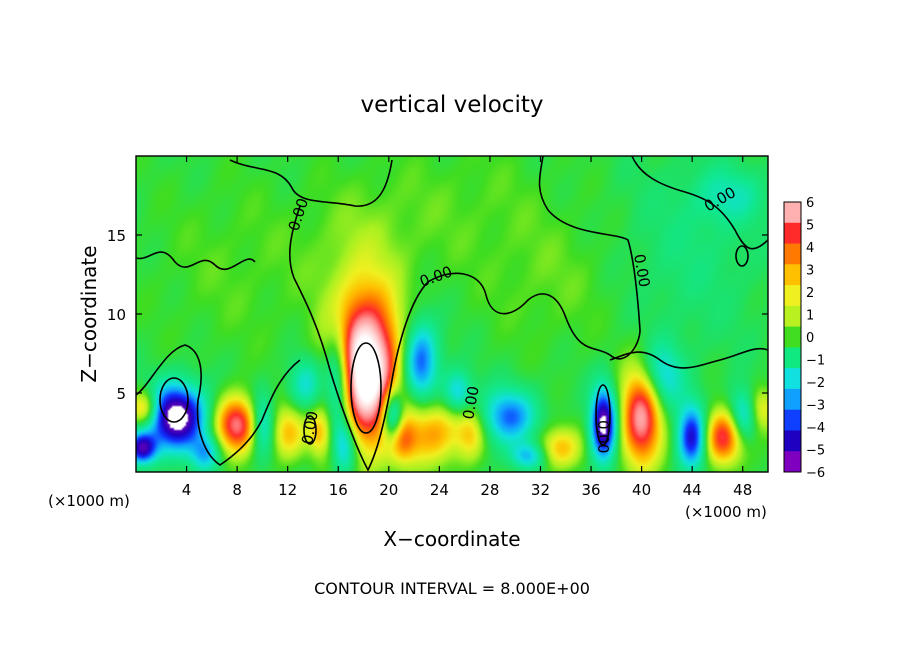  Describe the element at coordinates (489, 490) in the screenshot. I see `x-tick-label: 28` at that location.